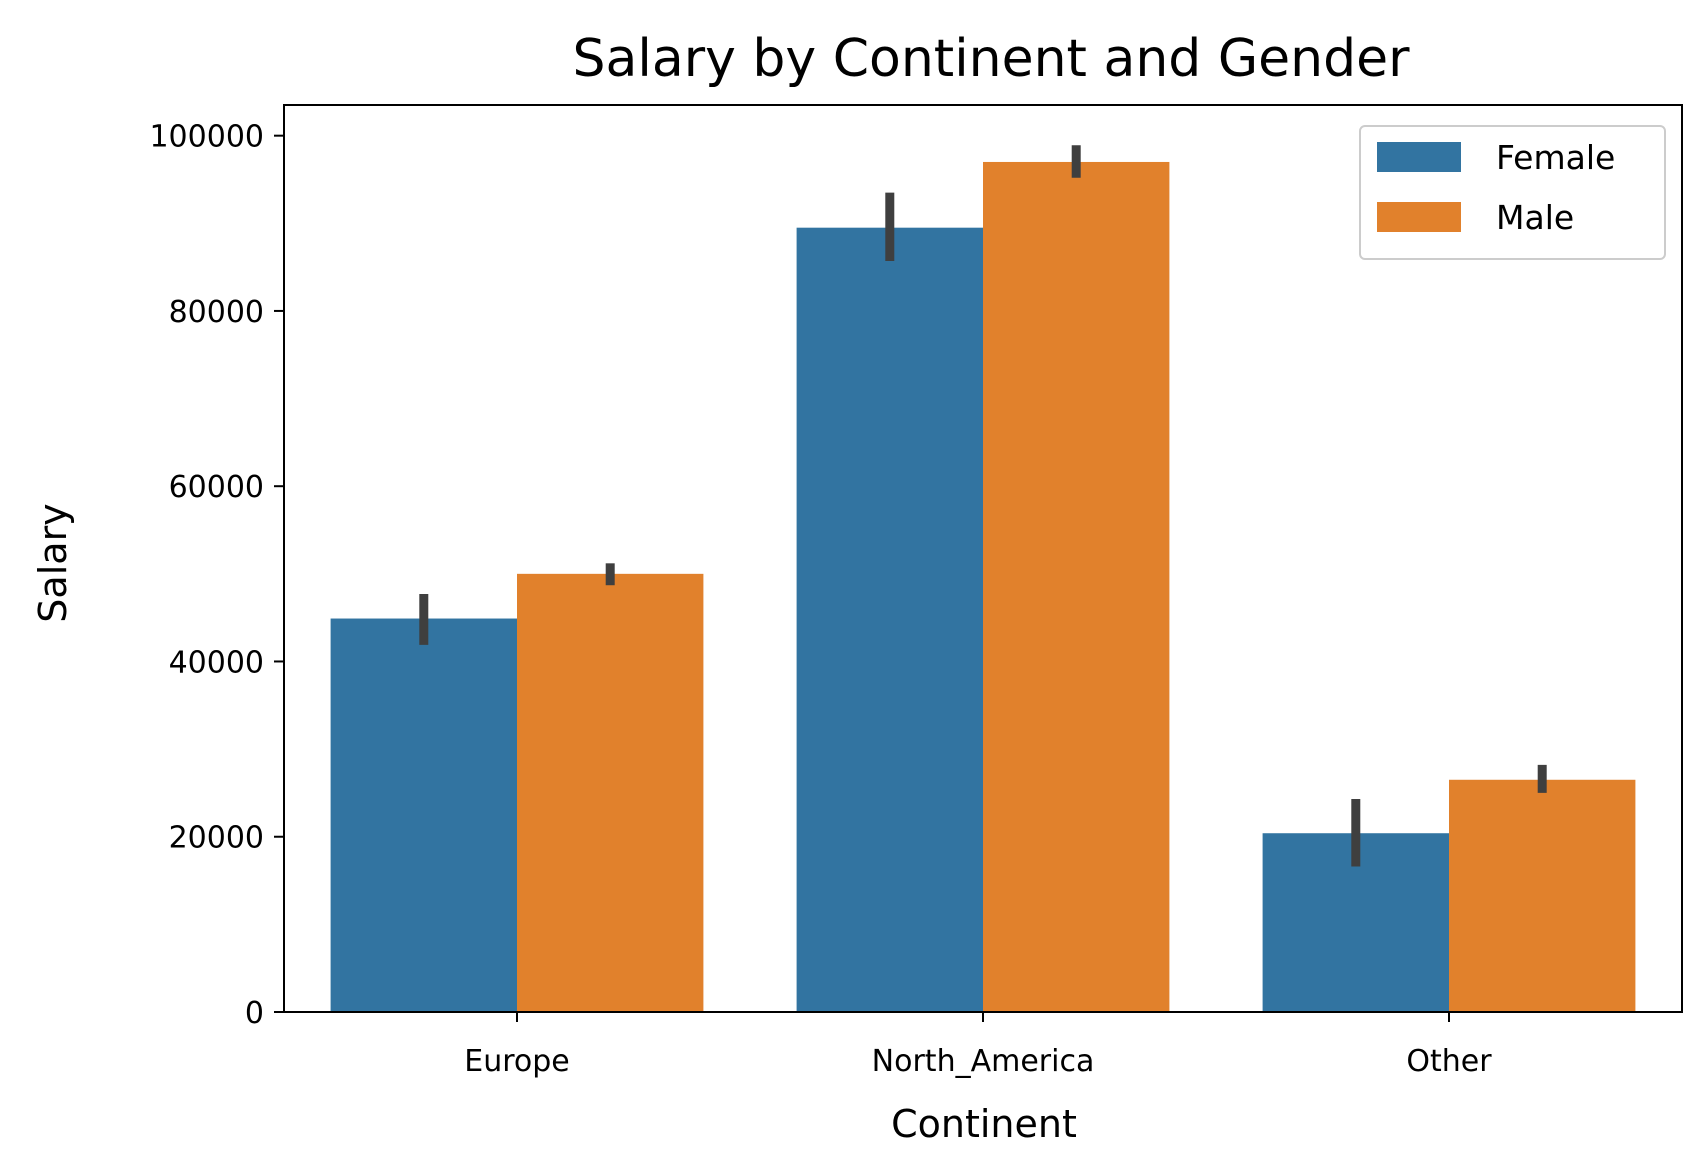  Describe the element at coordinates (984, 1124) in the screenshot. I see `x-axis-title: Continent` at that location.